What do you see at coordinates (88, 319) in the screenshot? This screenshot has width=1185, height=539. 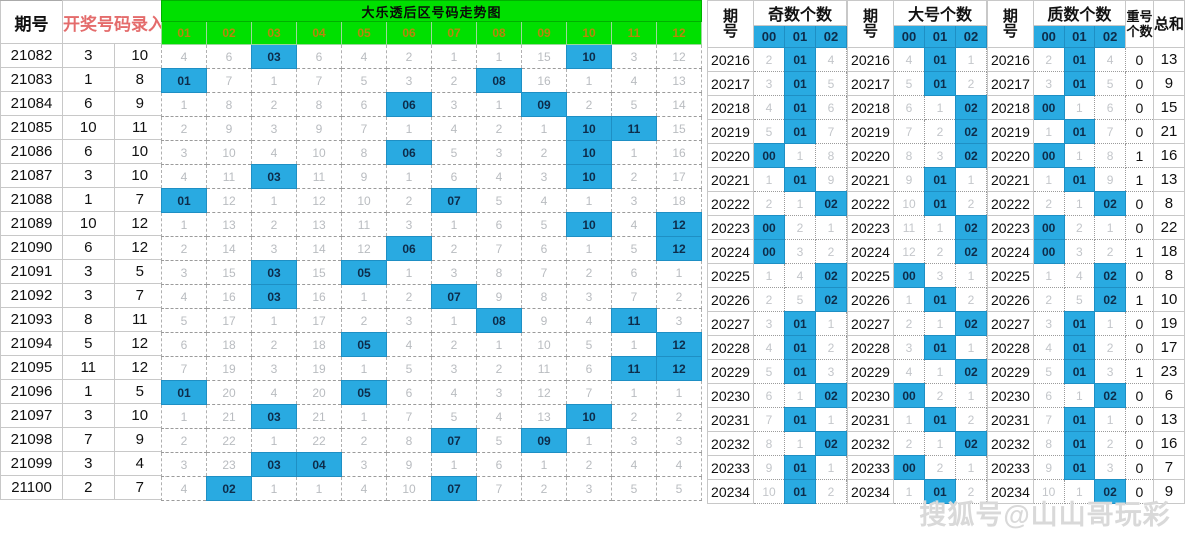 I see `entry-value-1: 8` at bounding box center [88, 319].